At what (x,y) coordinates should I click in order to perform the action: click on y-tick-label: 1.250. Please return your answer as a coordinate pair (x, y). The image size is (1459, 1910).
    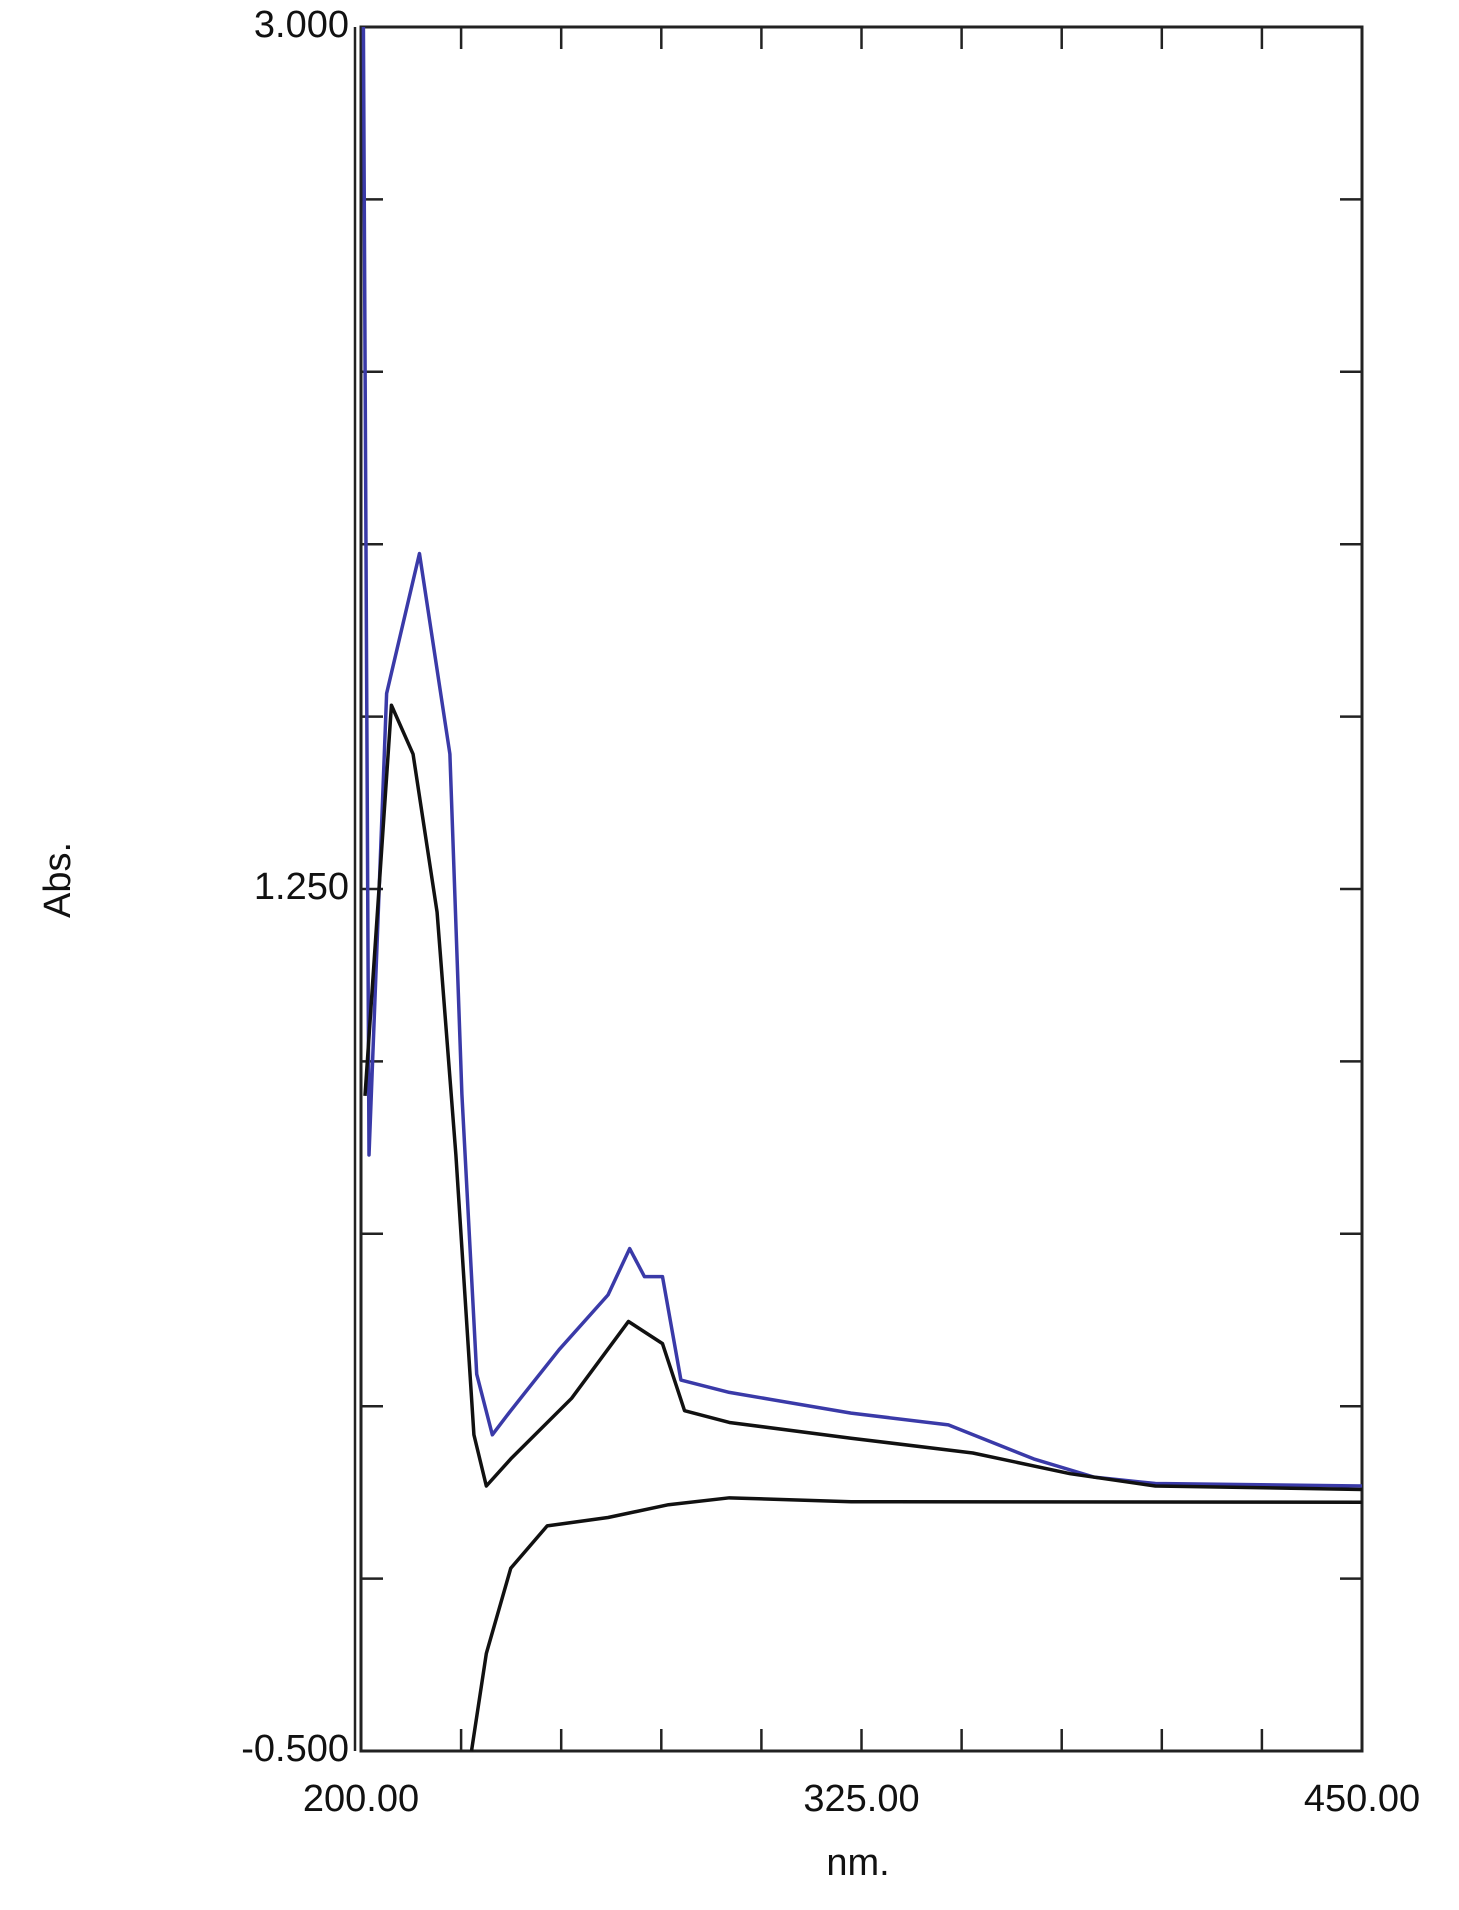
    Looking at the image, I should click on (301, 887).